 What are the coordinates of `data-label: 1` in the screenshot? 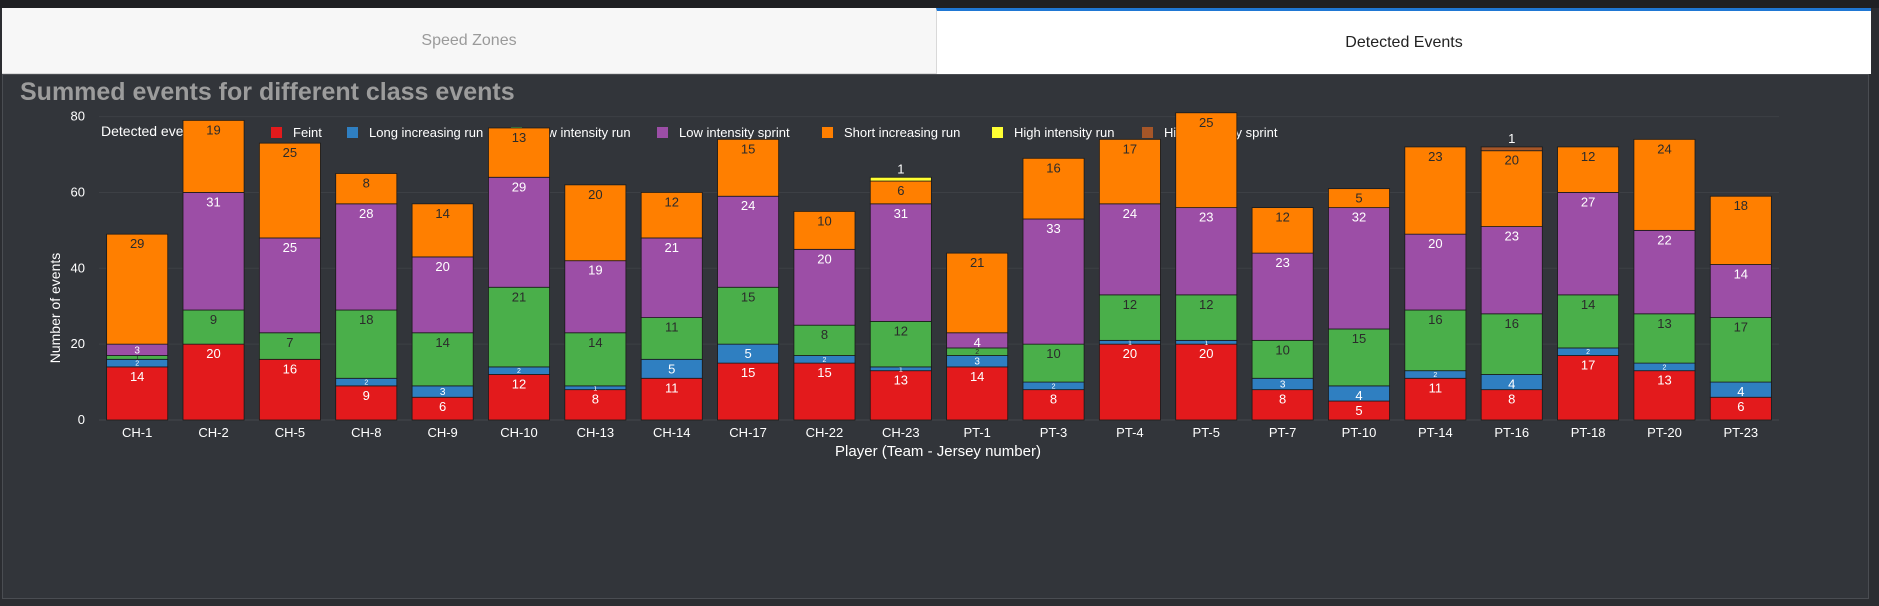 It's located at (900, 168).